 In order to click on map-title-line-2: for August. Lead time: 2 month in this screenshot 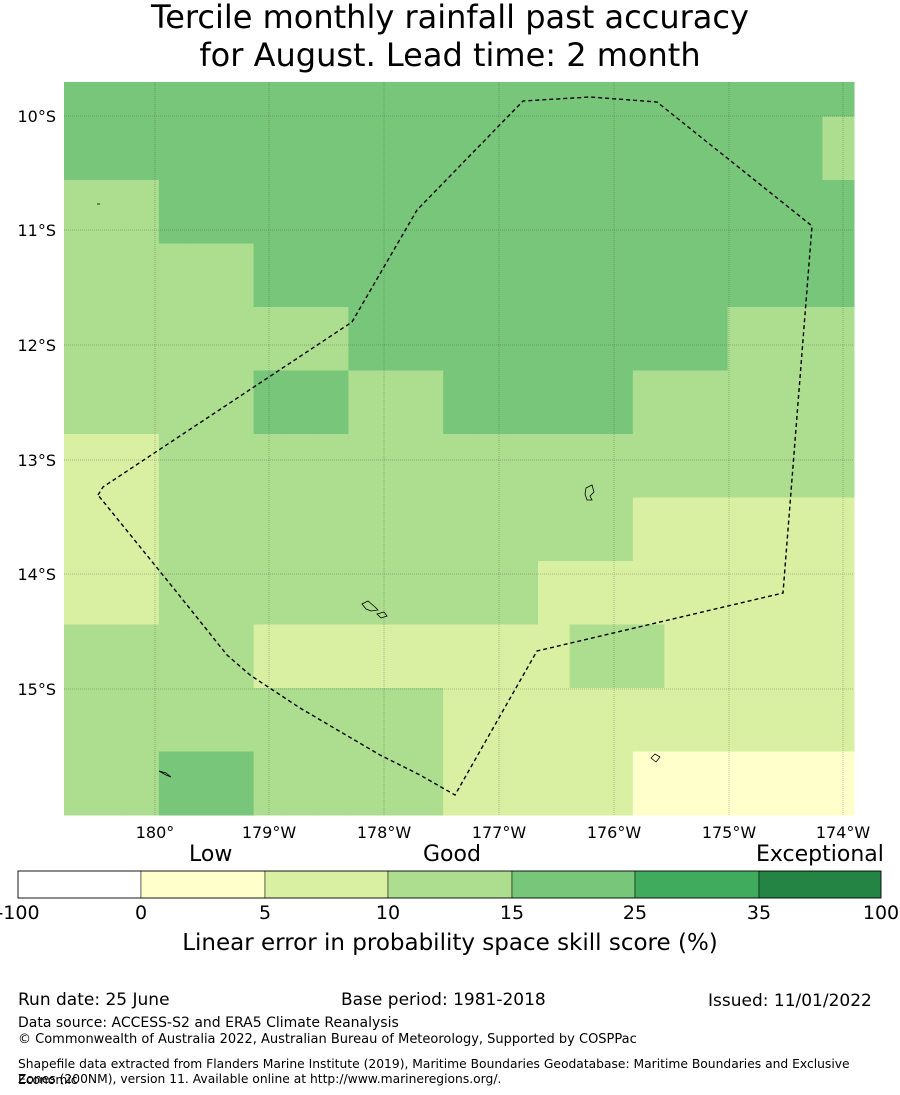, I will do `click(450, 55)`.